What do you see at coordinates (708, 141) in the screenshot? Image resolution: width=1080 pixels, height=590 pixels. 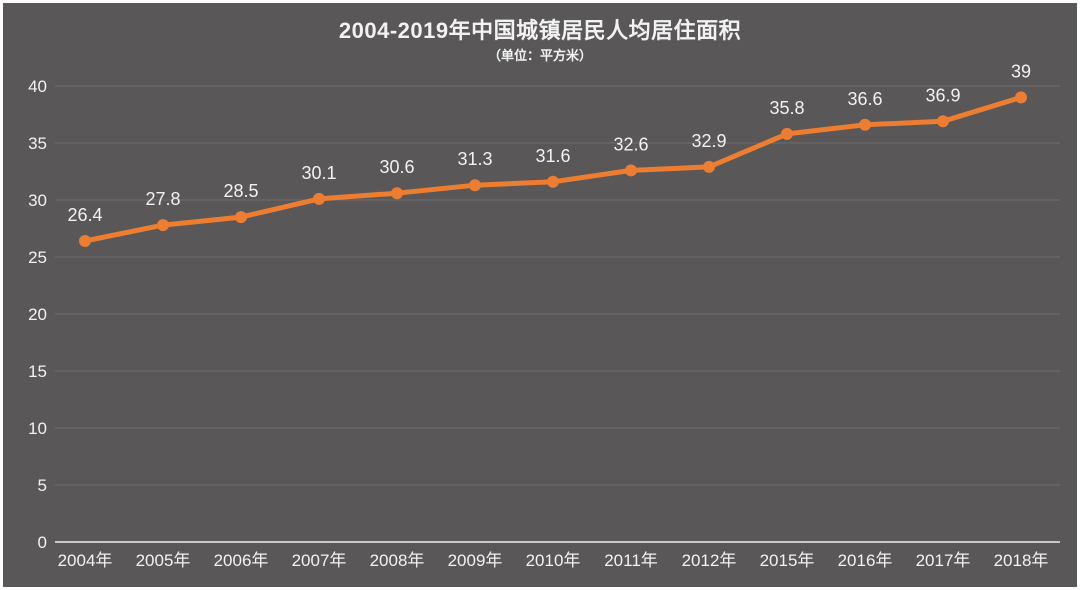 I see `data-label: 32.9` at bounding box center [708, 141].